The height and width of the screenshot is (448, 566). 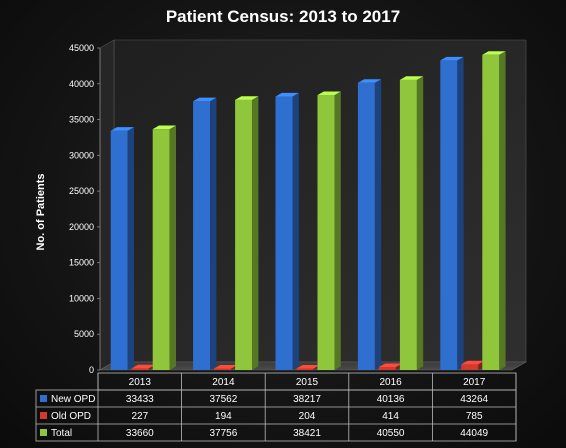 What do you see at coordinates (139, 416) in the screenshot?
I see `data-label: 227` at bounding box center [139, 416].